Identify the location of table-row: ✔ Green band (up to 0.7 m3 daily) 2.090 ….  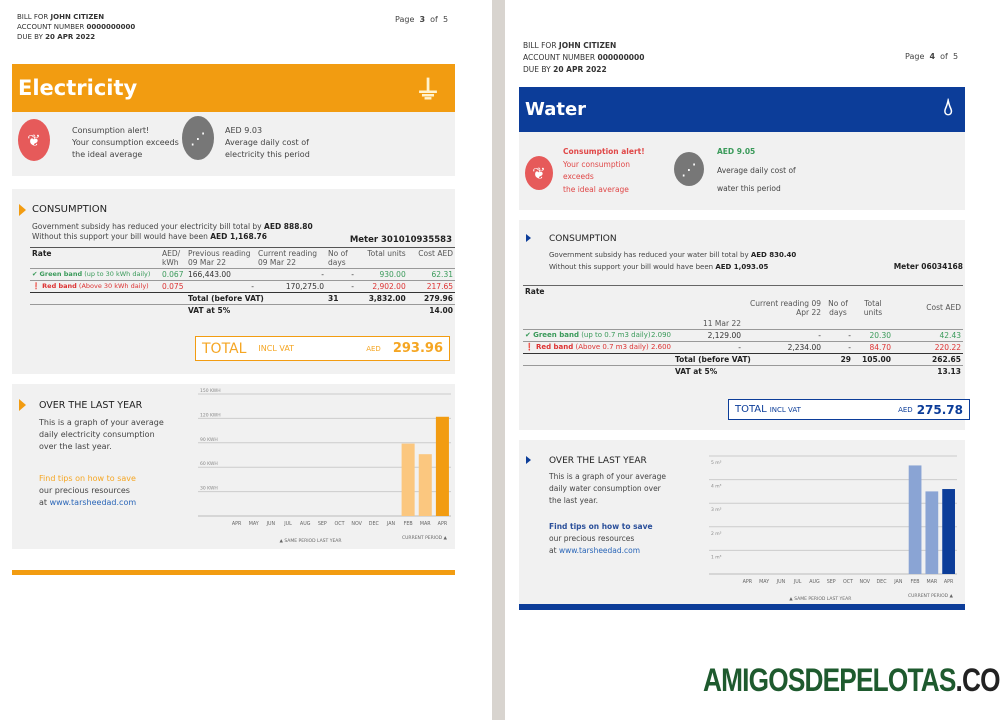
(743, 336).